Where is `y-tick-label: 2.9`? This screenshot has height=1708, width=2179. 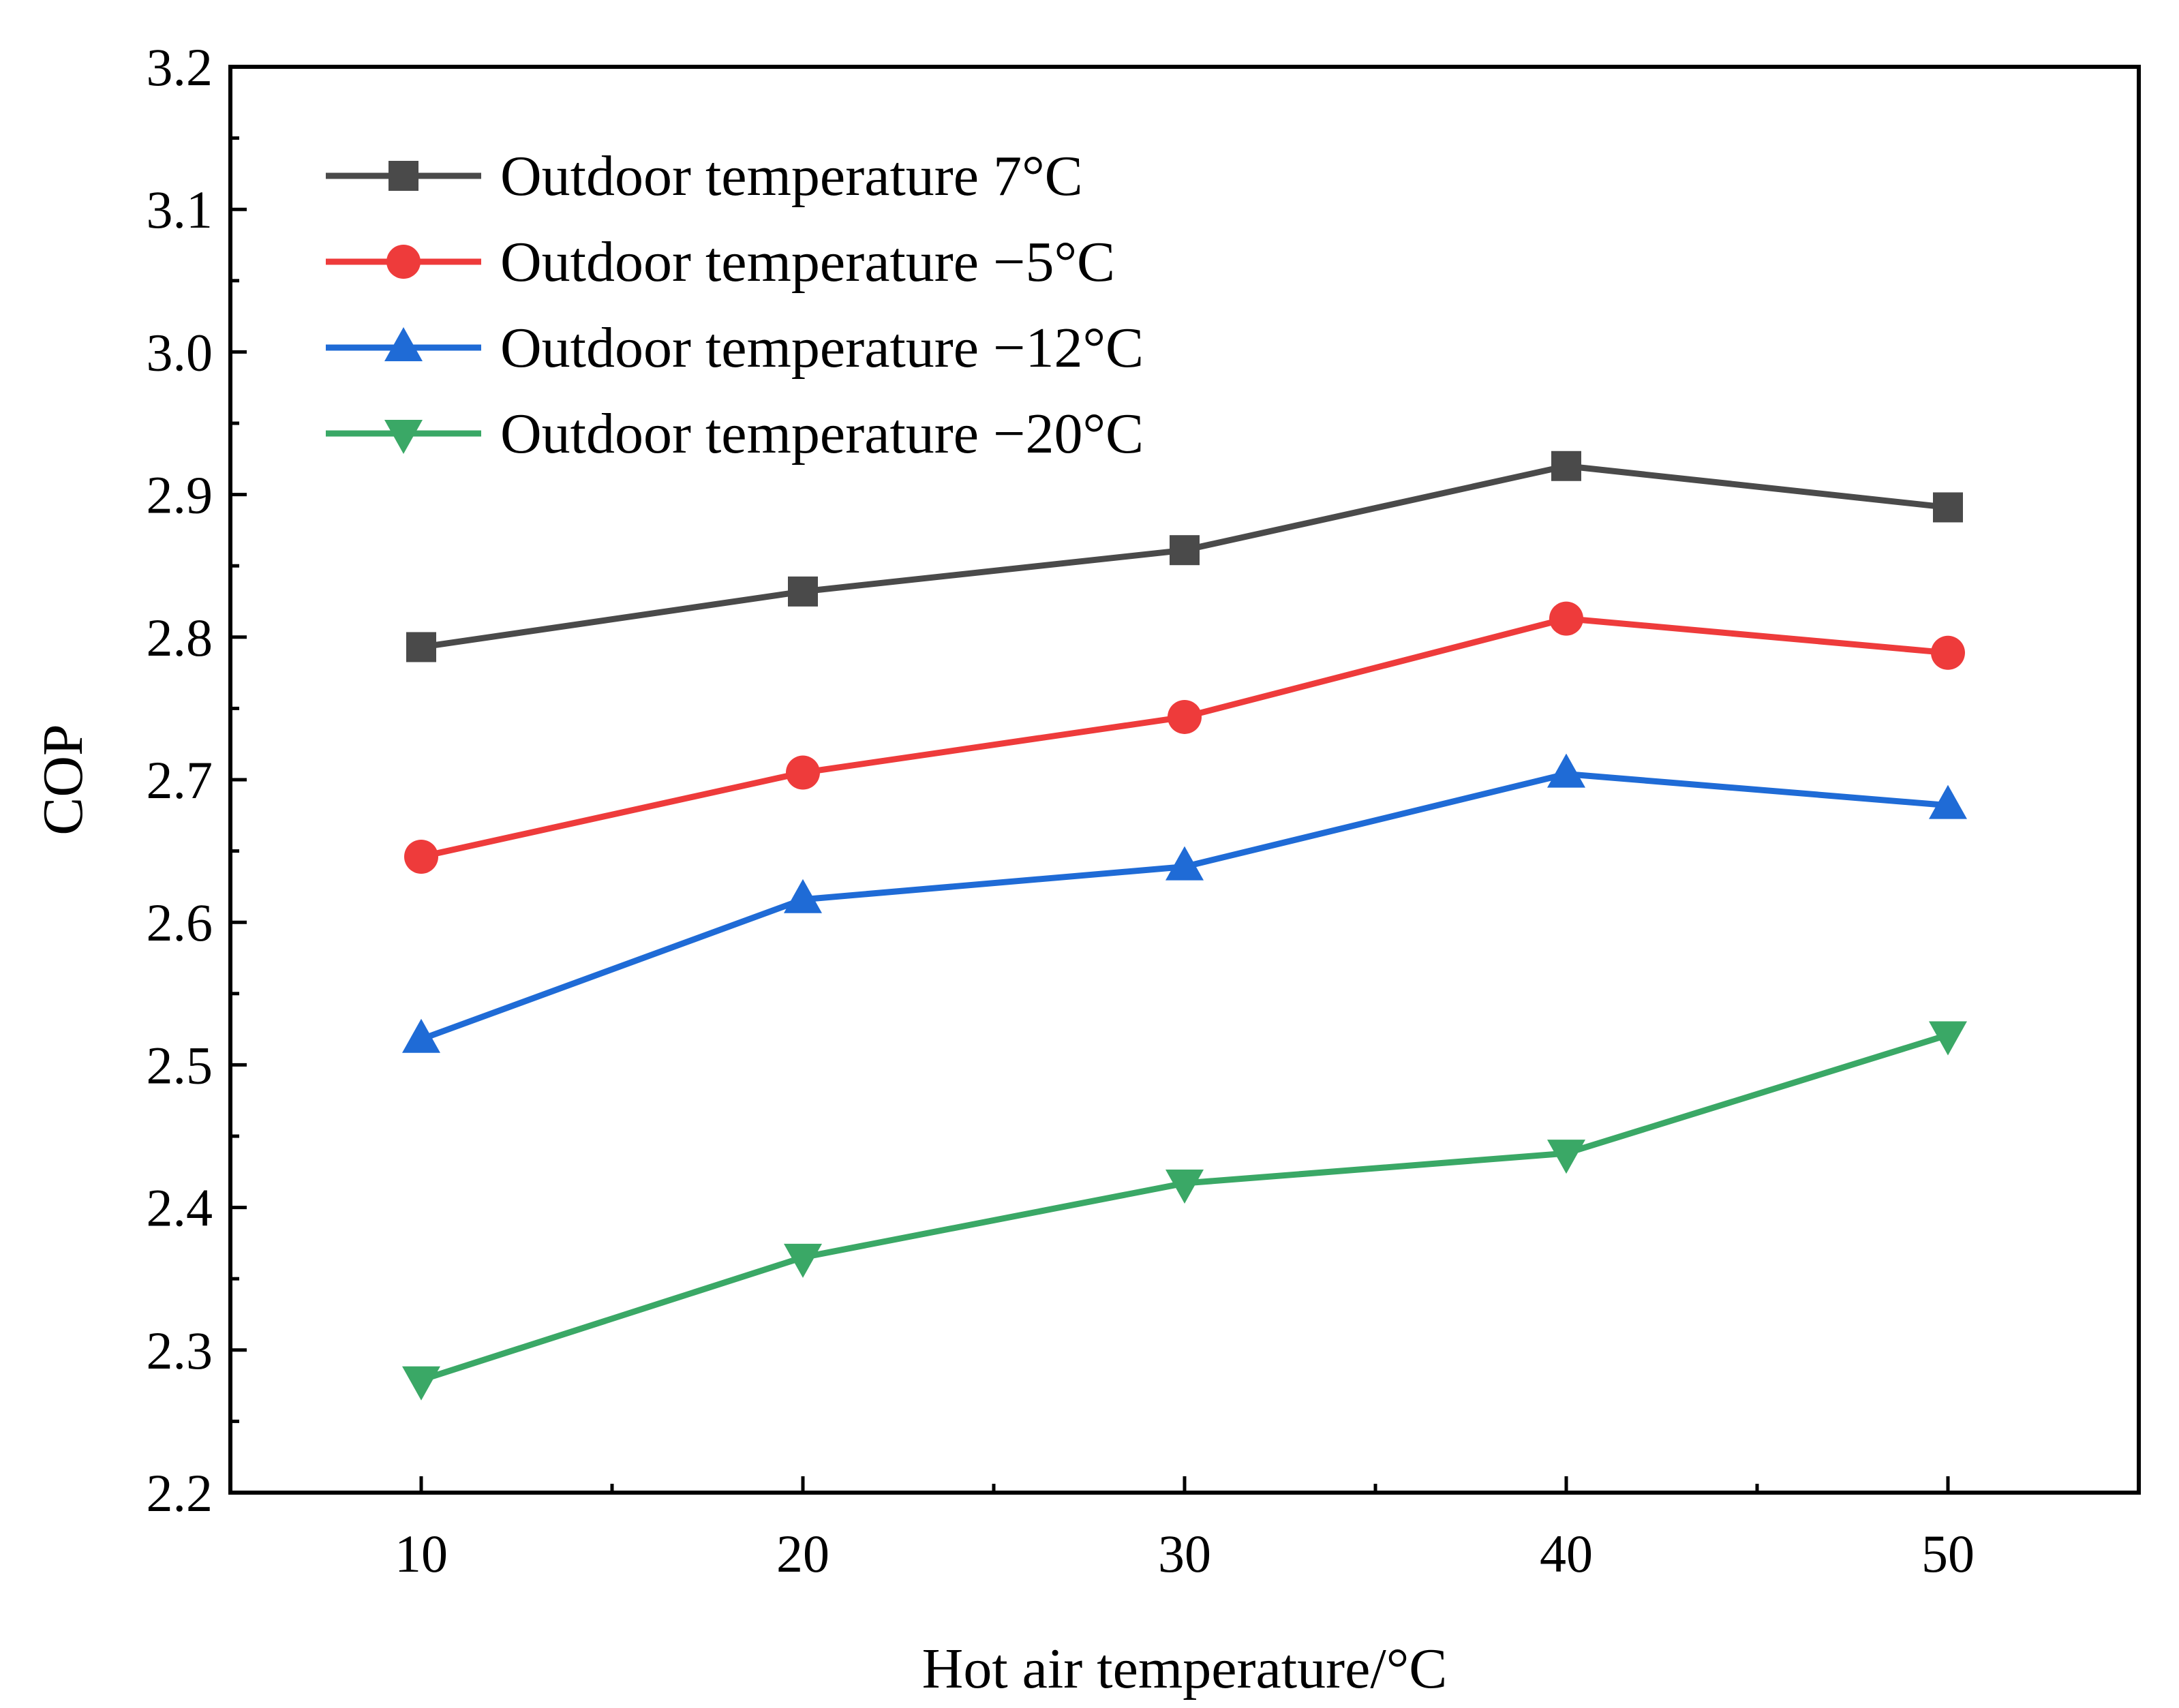 y-tick-label: 2.9 is located at coordinates (180, 495).